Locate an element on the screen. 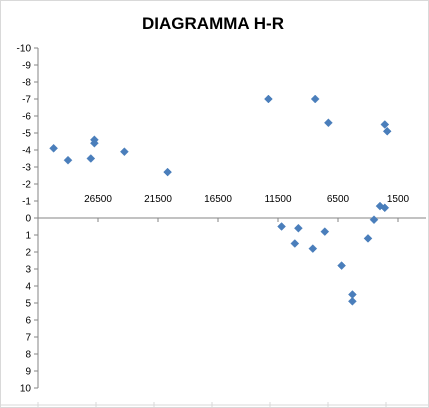 Image resolution: width=429 pixels, height=408 pixels. x-tick-label: 11500 is located at coordinates (278, 199).